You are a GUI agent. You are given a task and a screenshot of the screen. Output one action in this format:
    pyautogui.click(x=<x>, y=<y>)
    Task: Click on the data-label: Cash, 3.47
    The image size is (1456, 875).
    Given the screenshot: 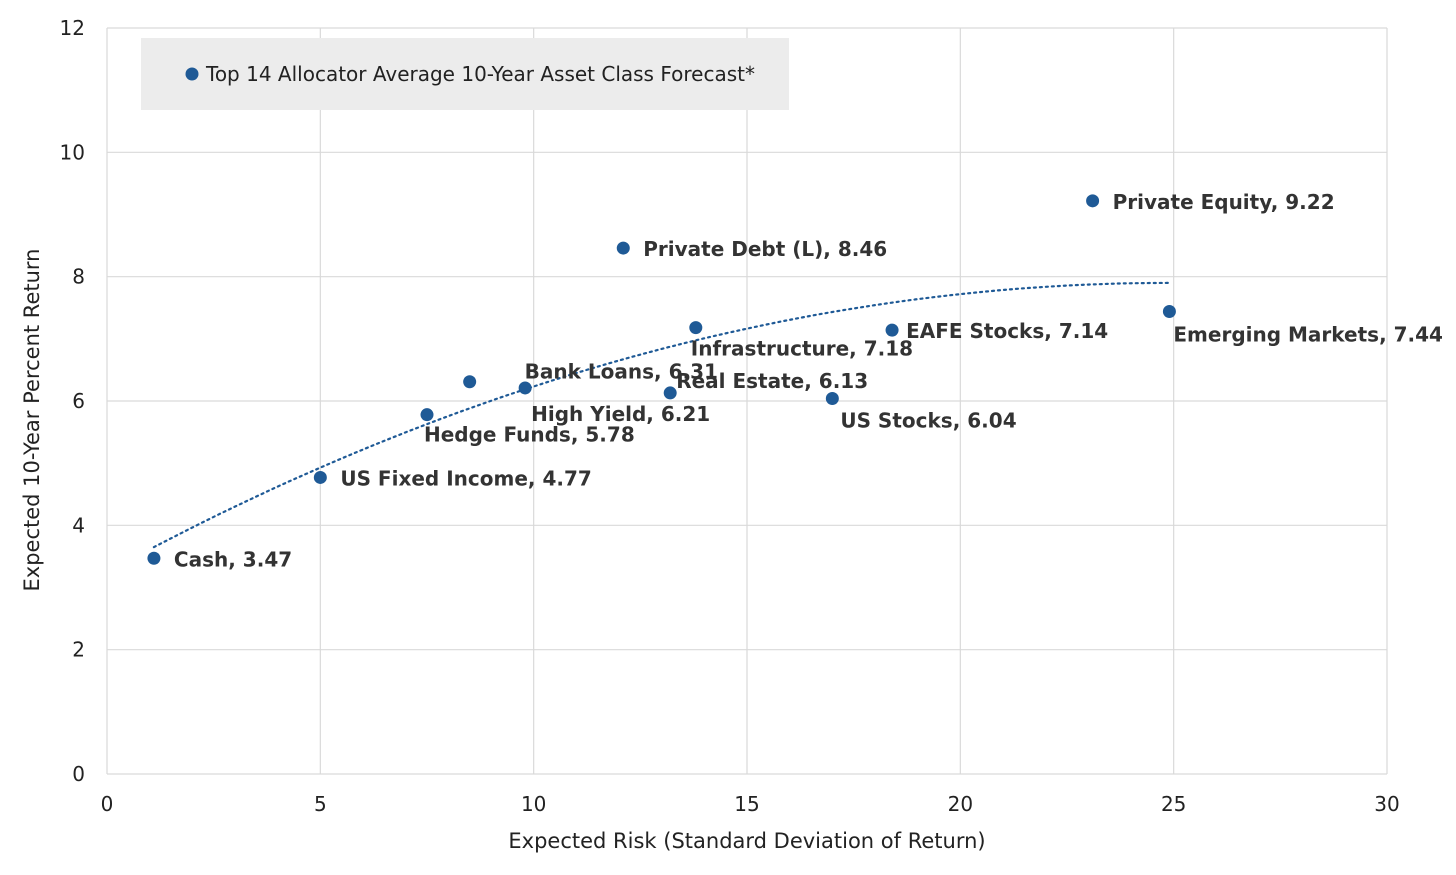 What is the action you would take?
    pyautogui.click(x=233, y=559)
    